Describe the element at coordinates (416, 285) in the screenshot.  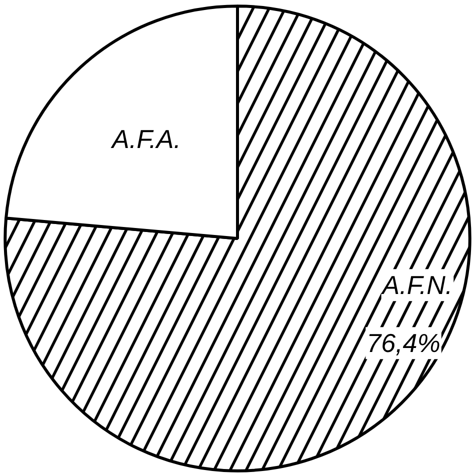
I see `slice-label: A.F.N.` at that location.